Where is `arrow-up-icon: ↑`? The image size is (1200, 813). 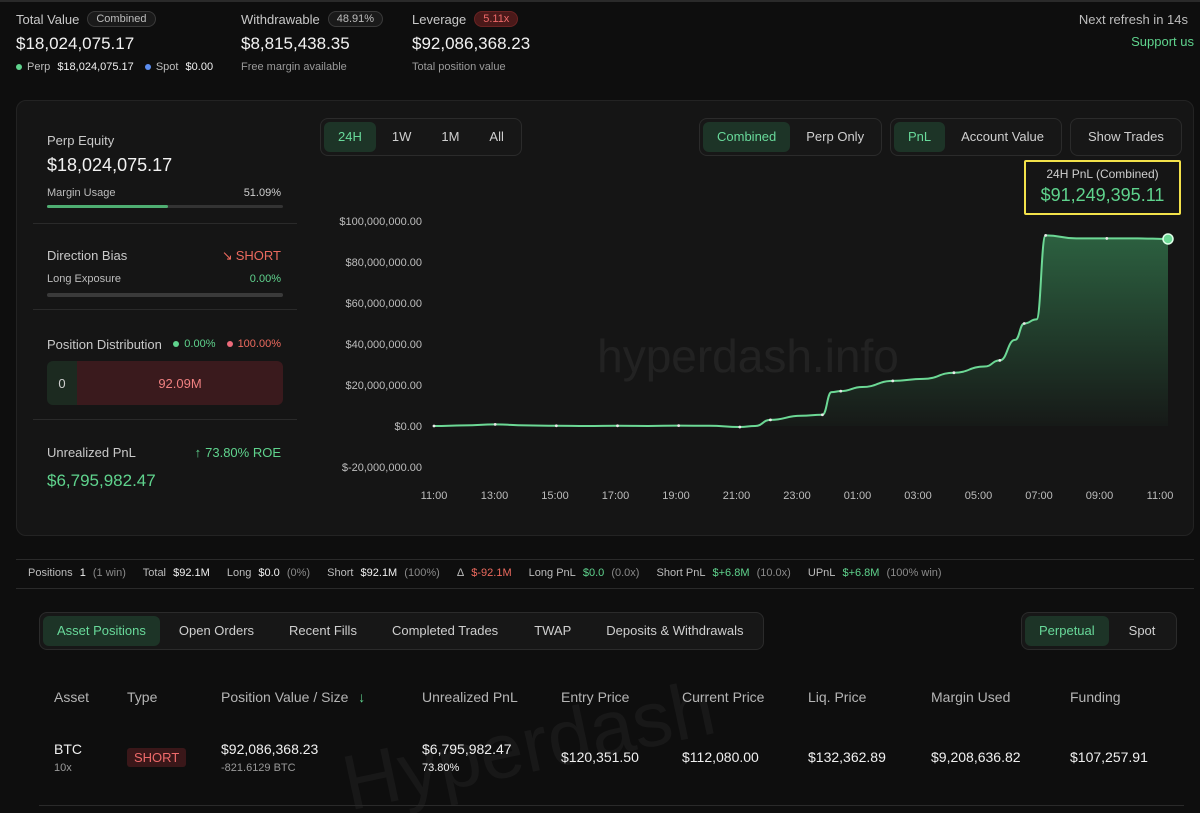 arrow-up-icon: ↑ is located at coordinates (198, 452).